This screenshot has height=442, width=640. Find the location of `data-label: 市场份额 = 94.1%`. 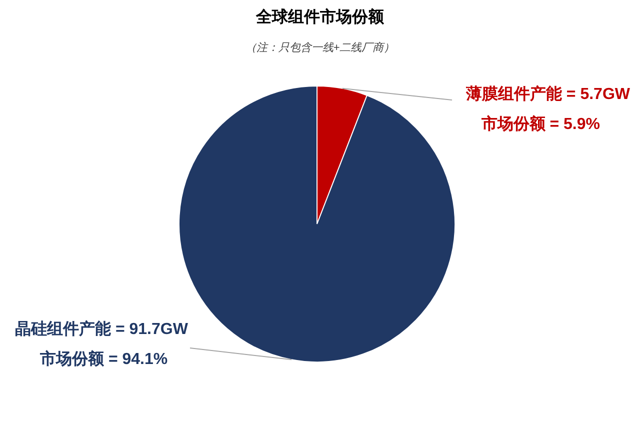

data-label: 市场份额 = 94.1% is located at coordinates (103, 359).